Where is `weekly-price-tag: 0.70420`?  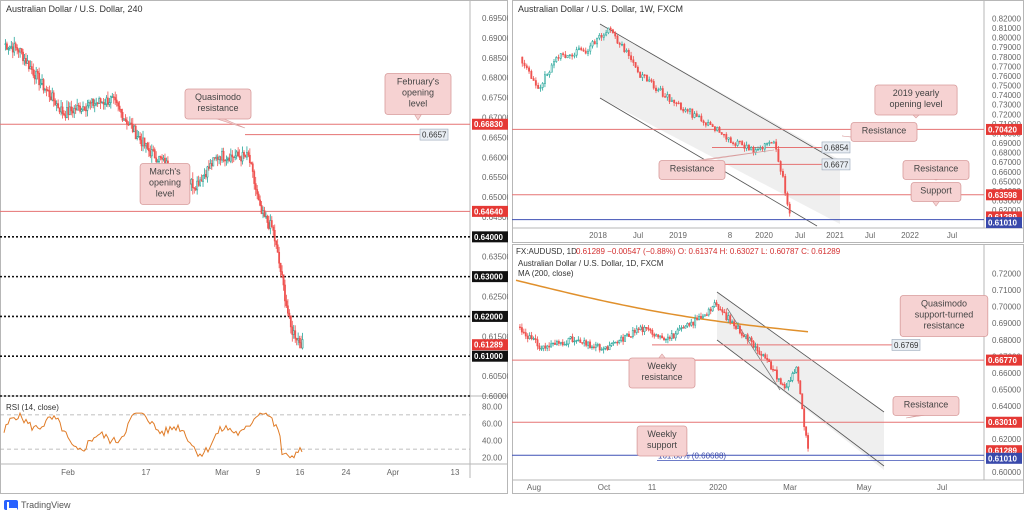 weekly-price-tag: 0.70420 is located at coordinates (1002, 129).